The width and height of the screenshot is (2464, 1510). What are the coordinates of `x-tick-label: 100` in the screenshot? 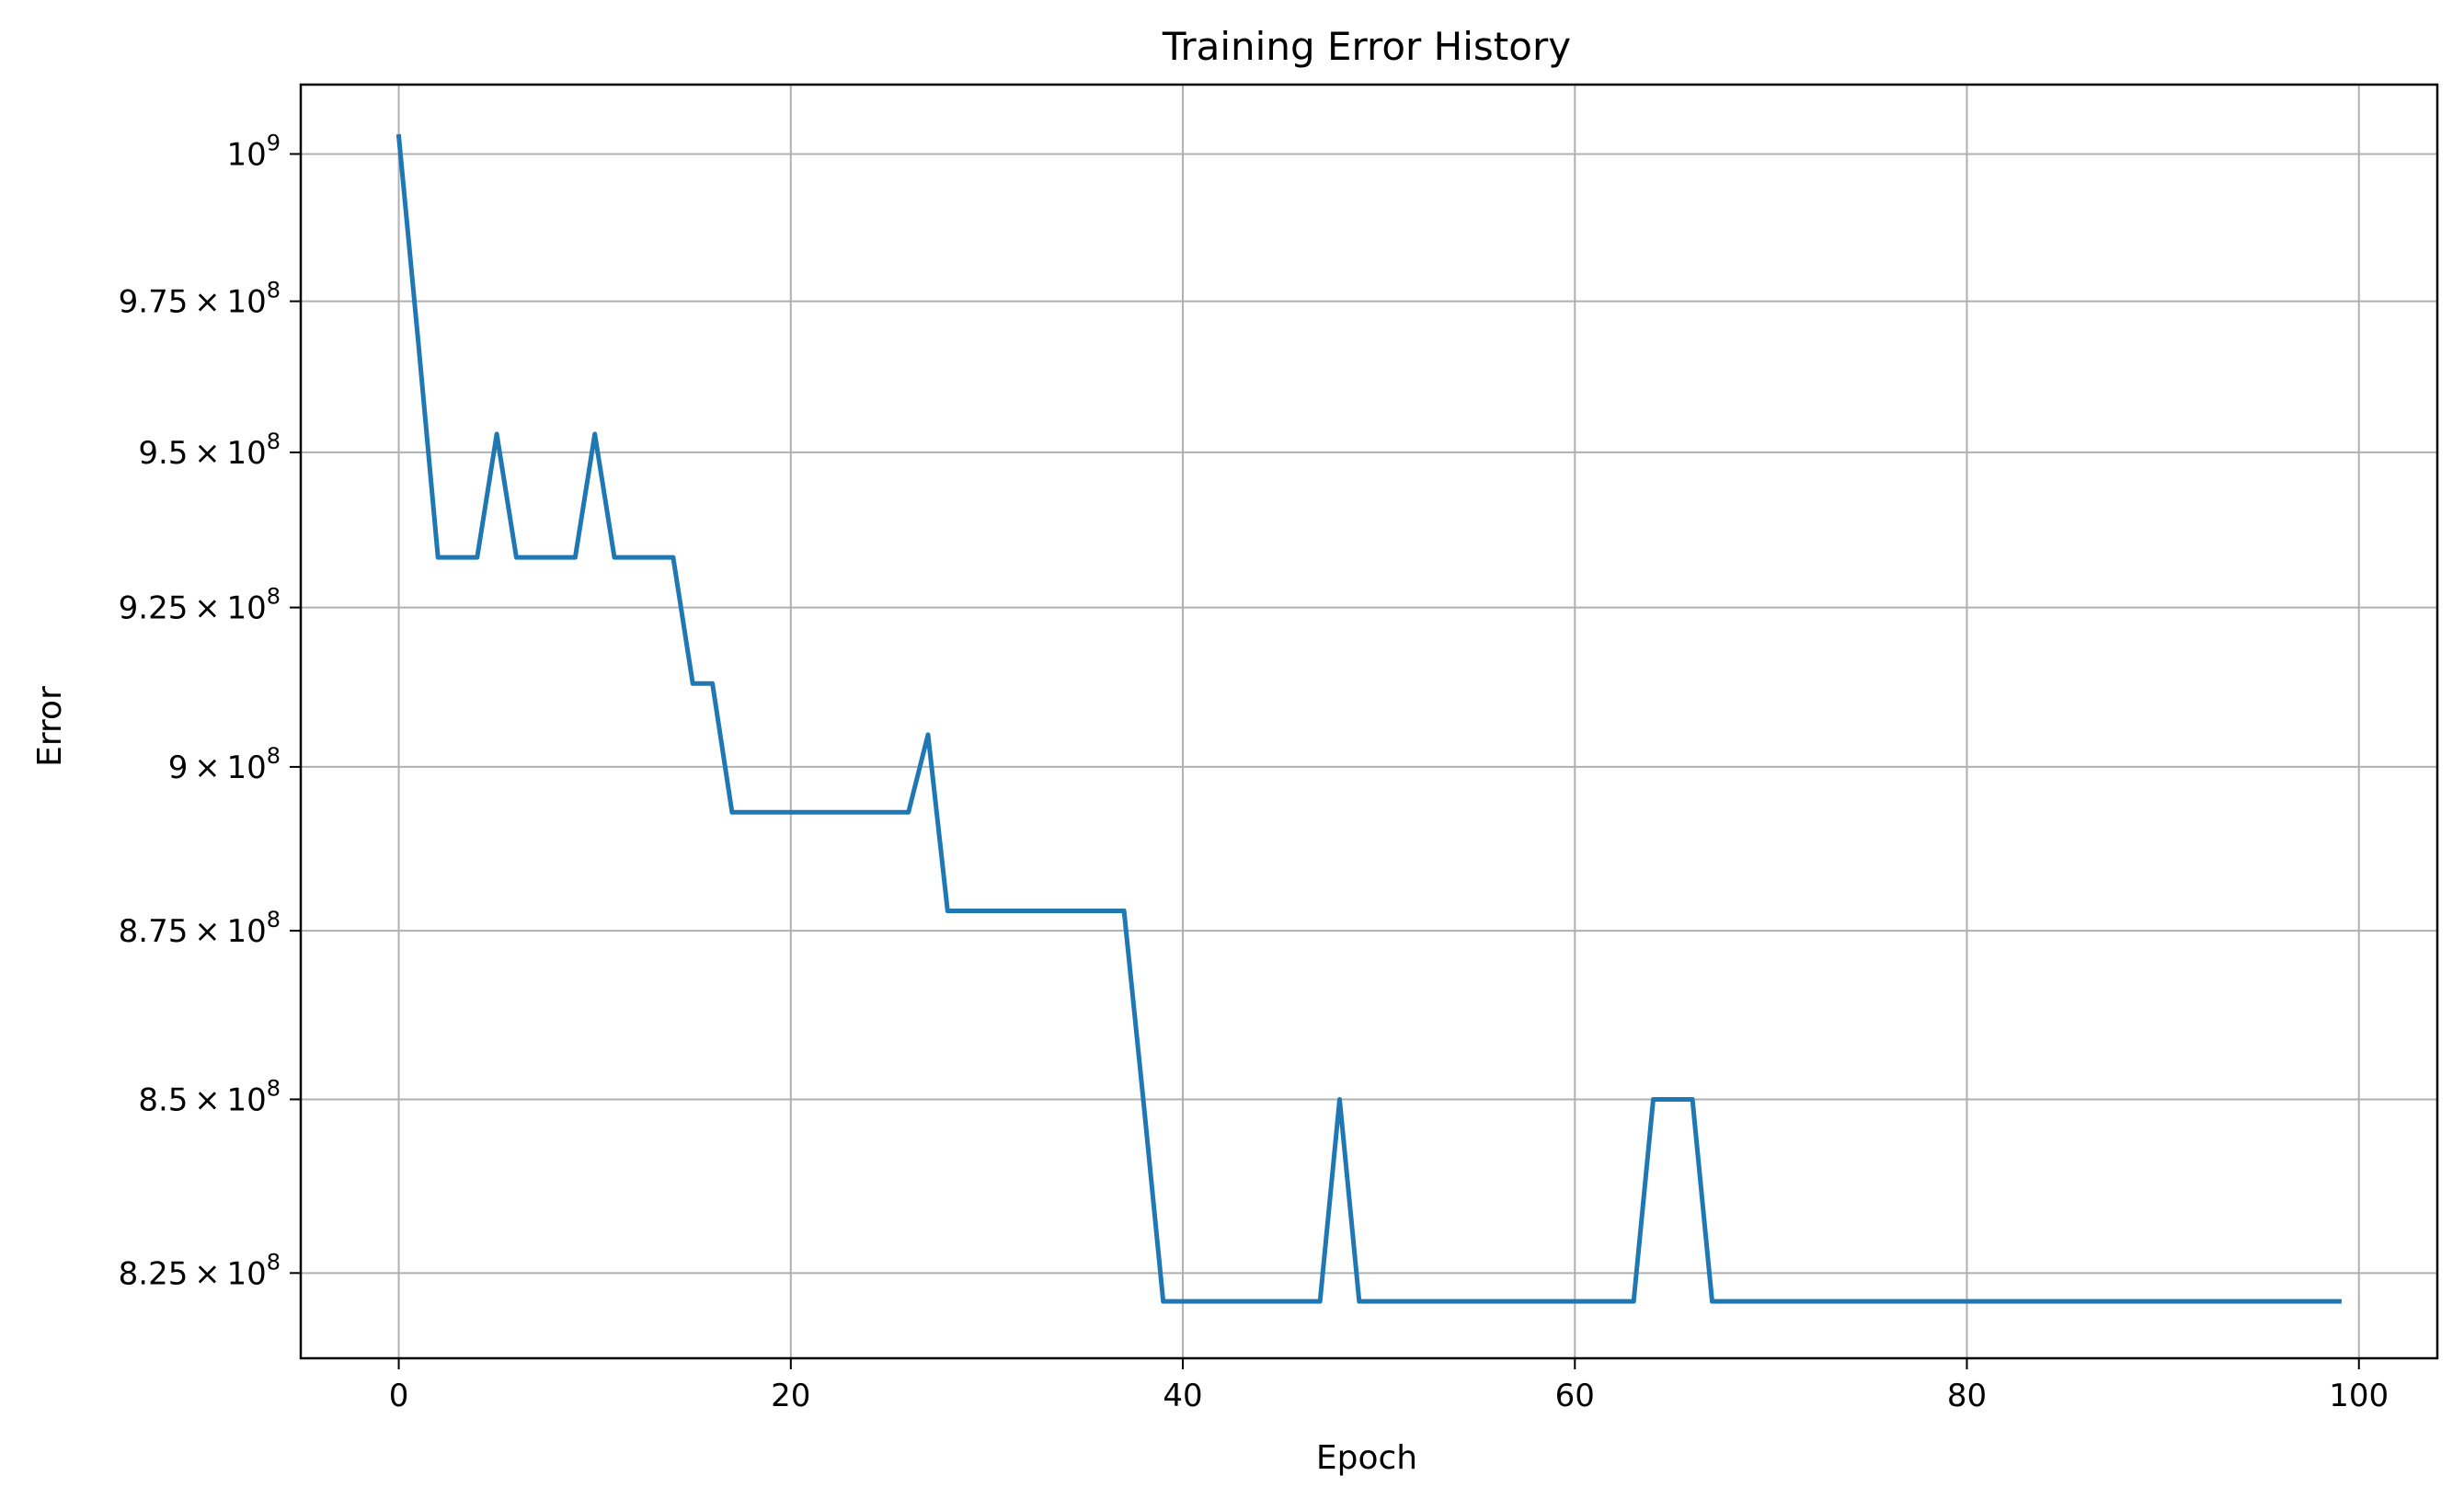 It's located at (2359, 1396).